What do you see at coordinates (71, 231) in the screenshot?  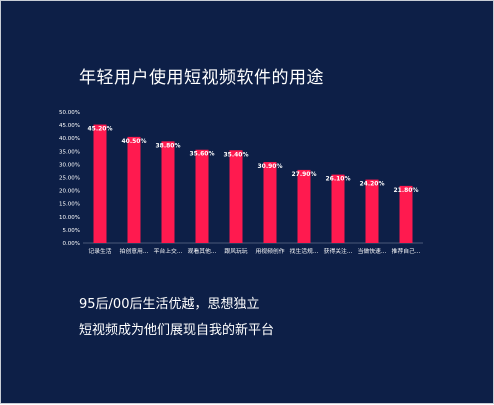 I see `y-tick-label: 5.00%` at bounding box center [71, 231].